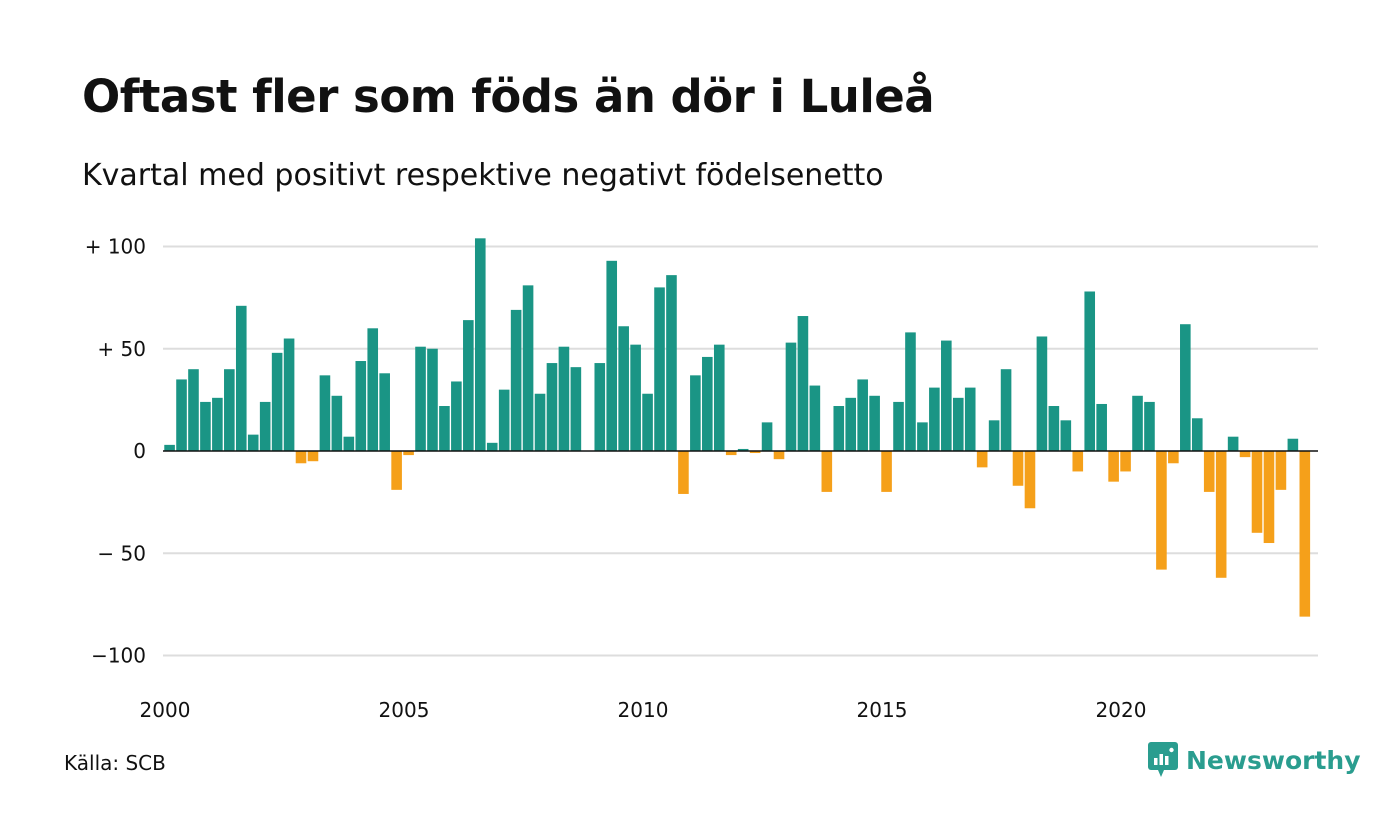 Image resolution: width=1400 pixels, height=840 pixels. I want to click on x-tick-label: 2010, so click(643, 710).